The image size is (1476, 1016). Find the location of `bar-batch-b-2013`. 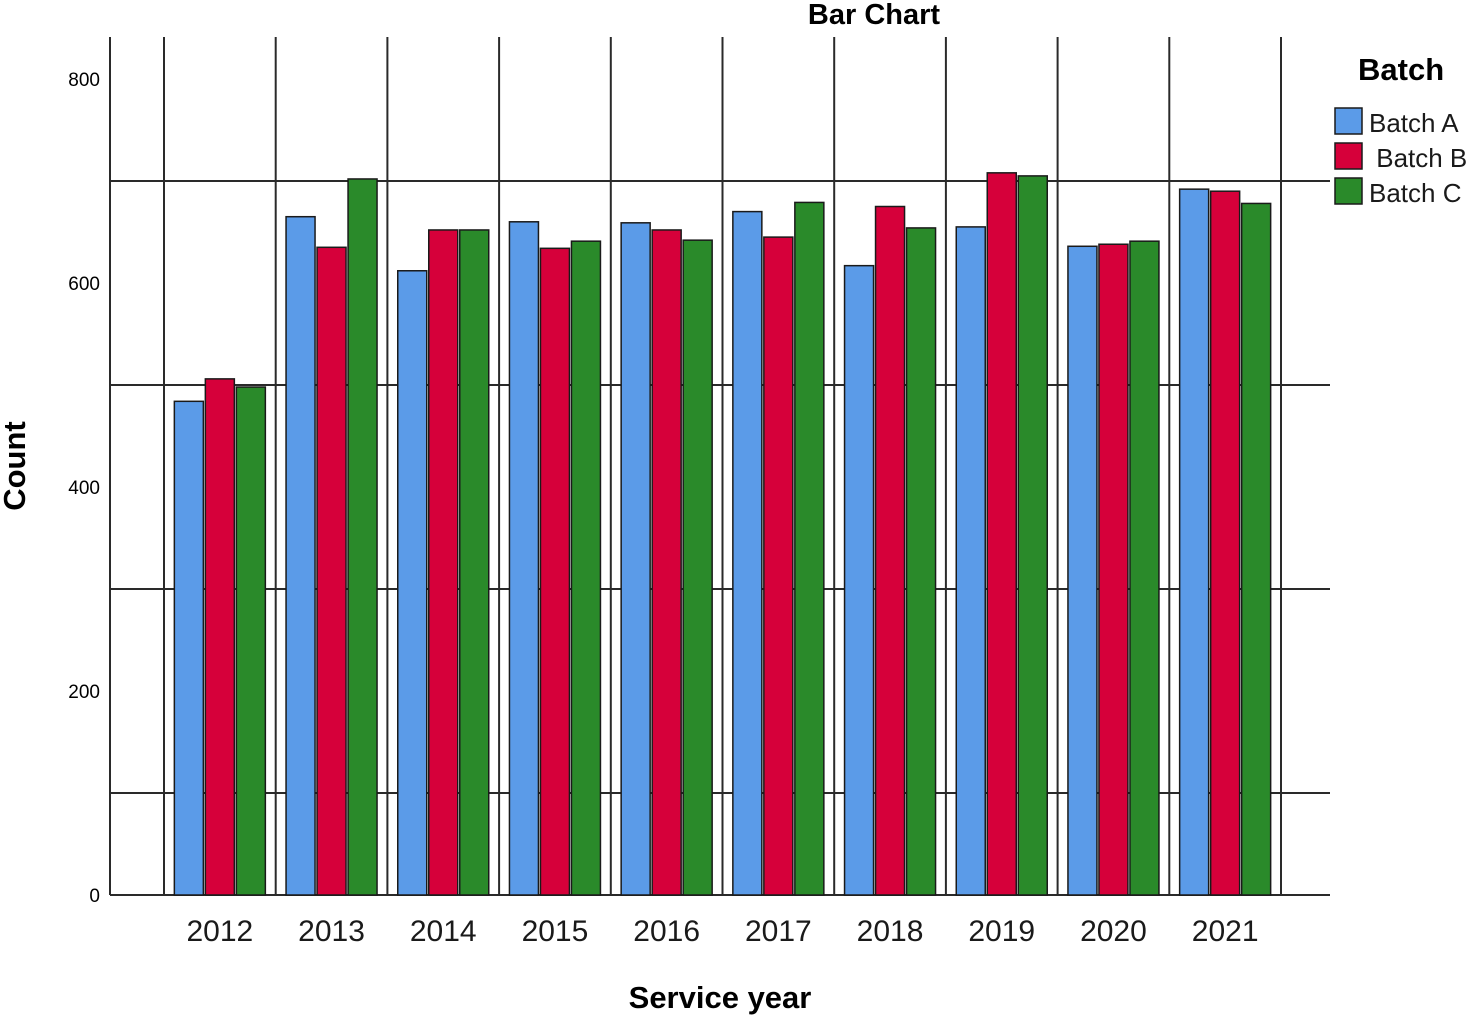

bar-batch-b-2013 is located at coordinates (331, 571).